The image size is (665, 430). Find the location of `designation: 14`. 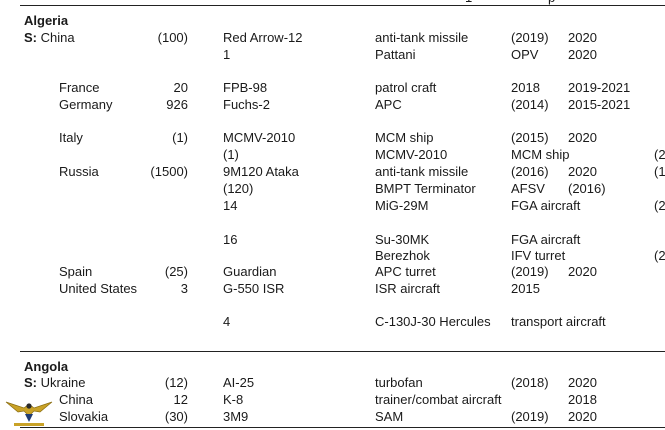

designation: 14 is located at coordinates (230, 205).